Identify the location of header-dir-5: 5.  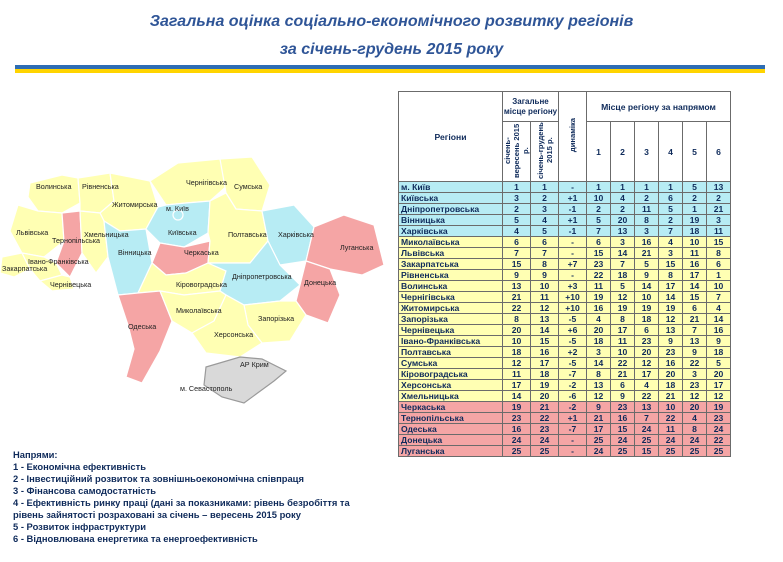
(694, 151).